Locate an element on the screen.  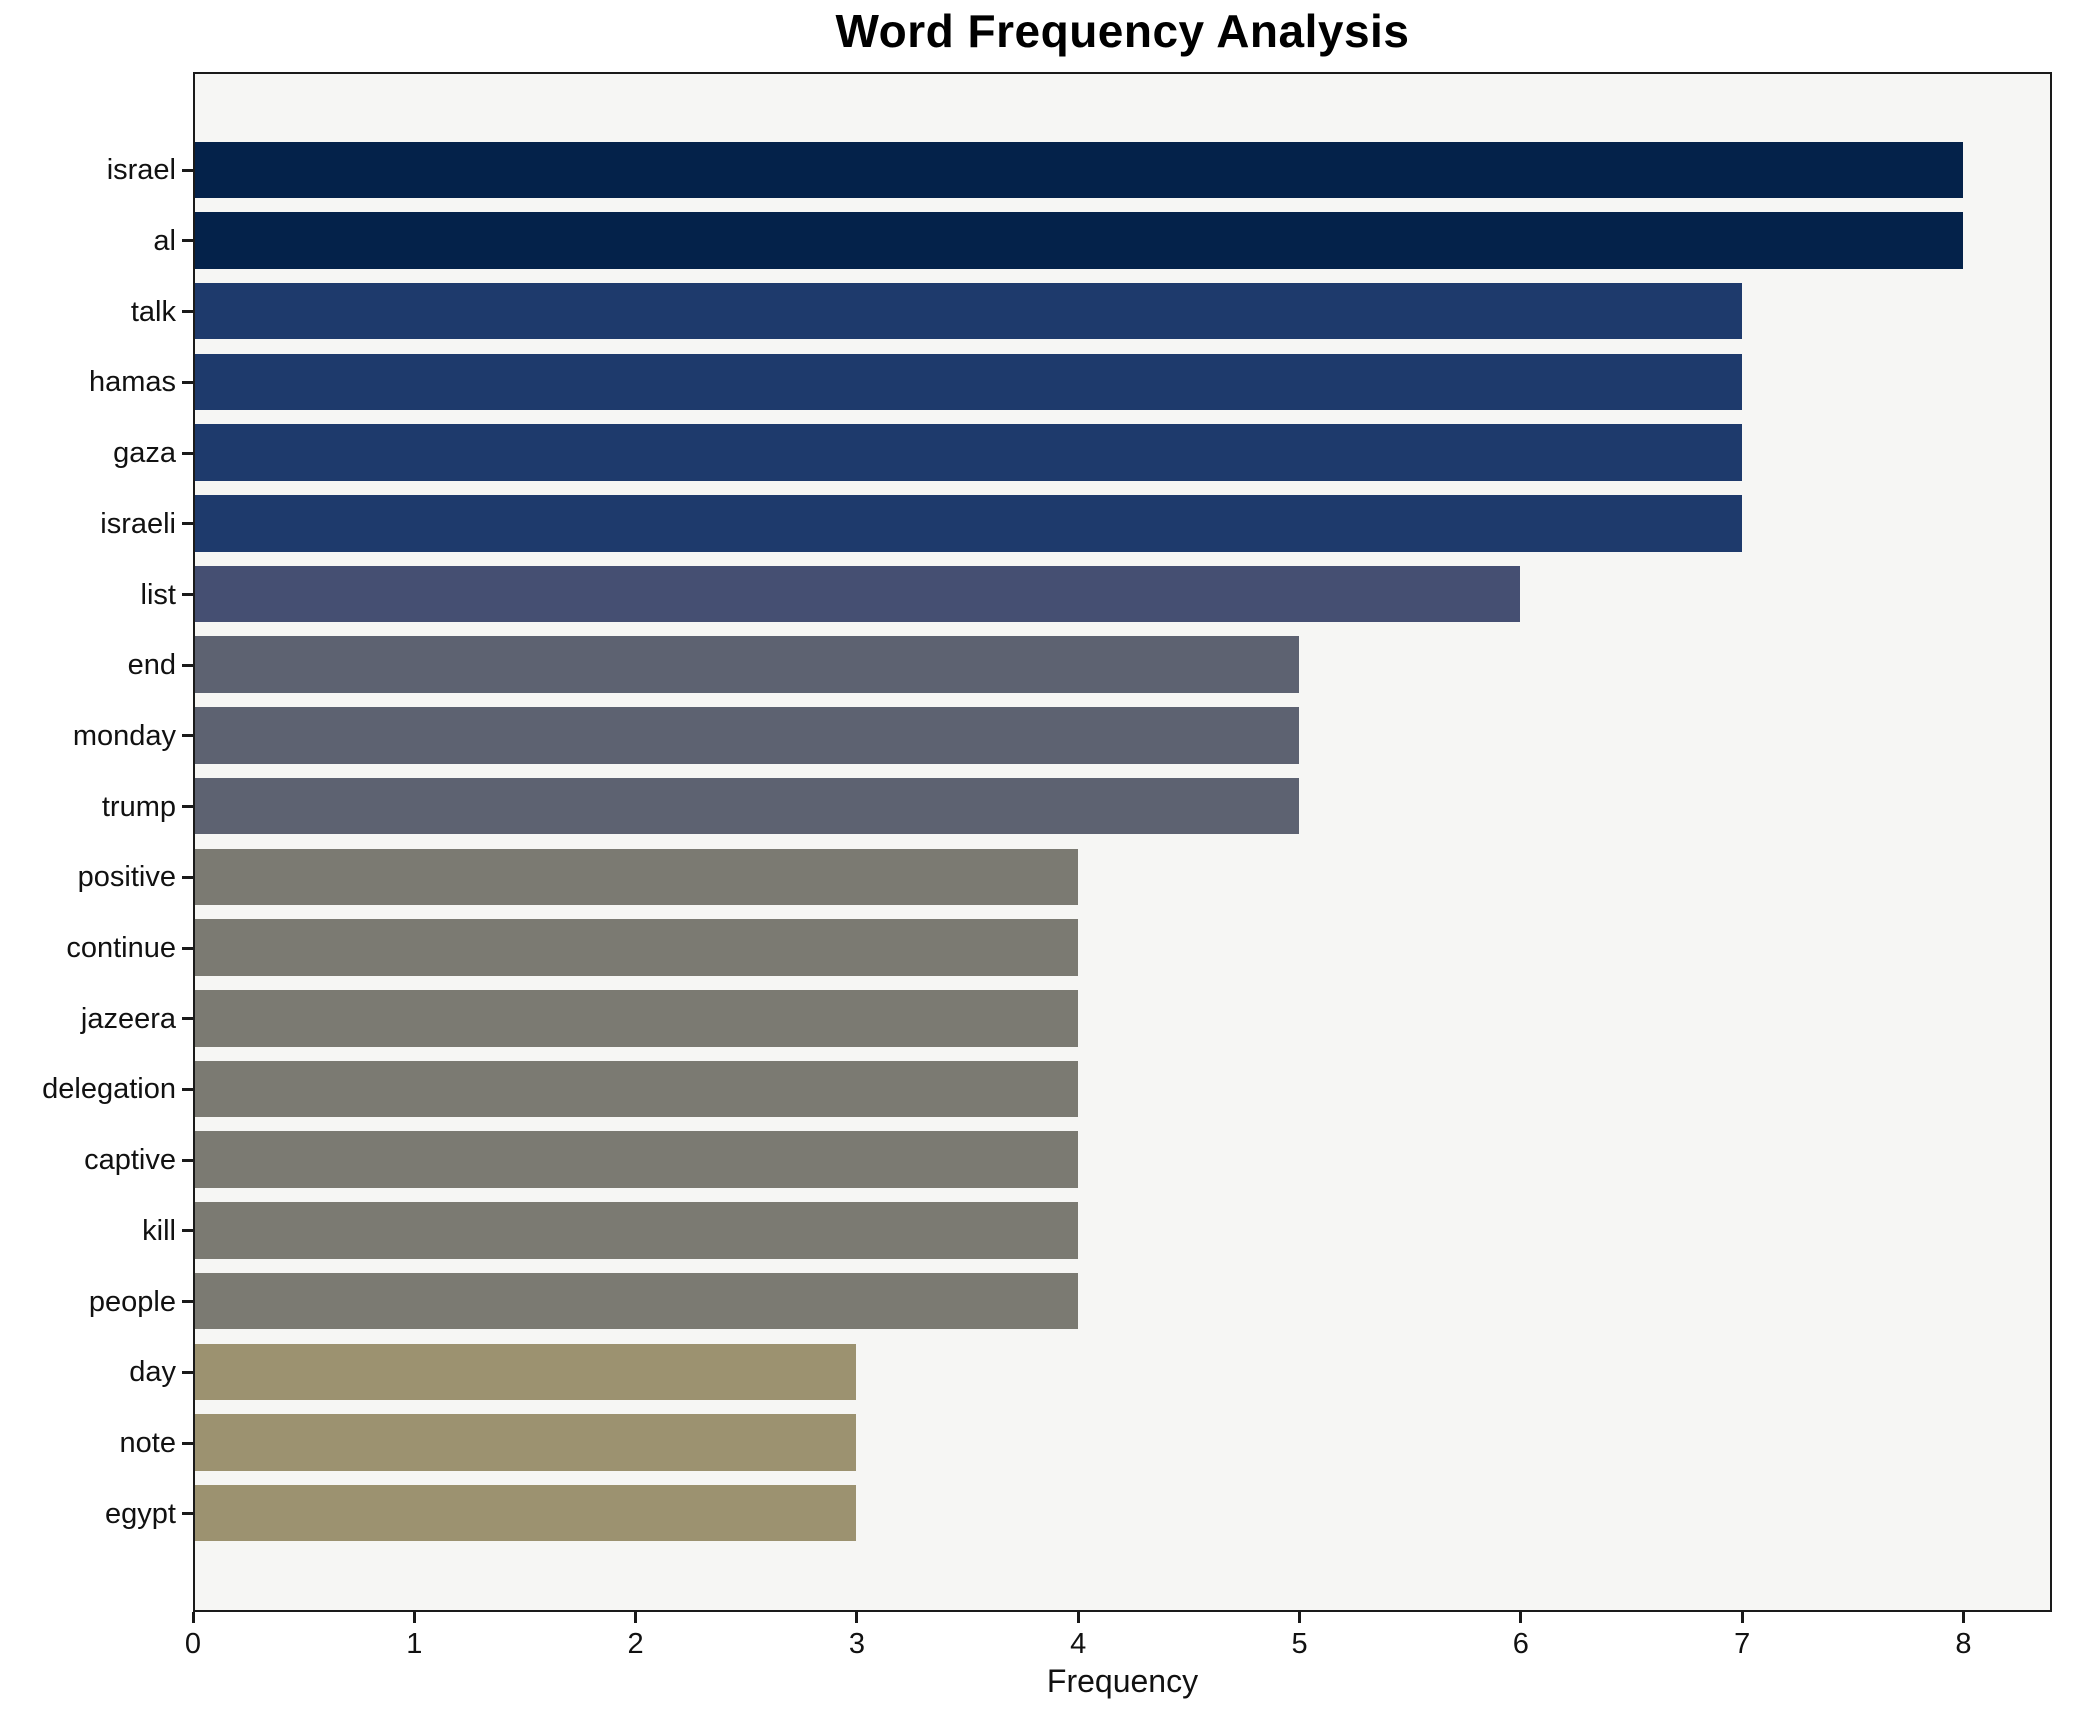
bar-trump is located at coordinates (747, 806).